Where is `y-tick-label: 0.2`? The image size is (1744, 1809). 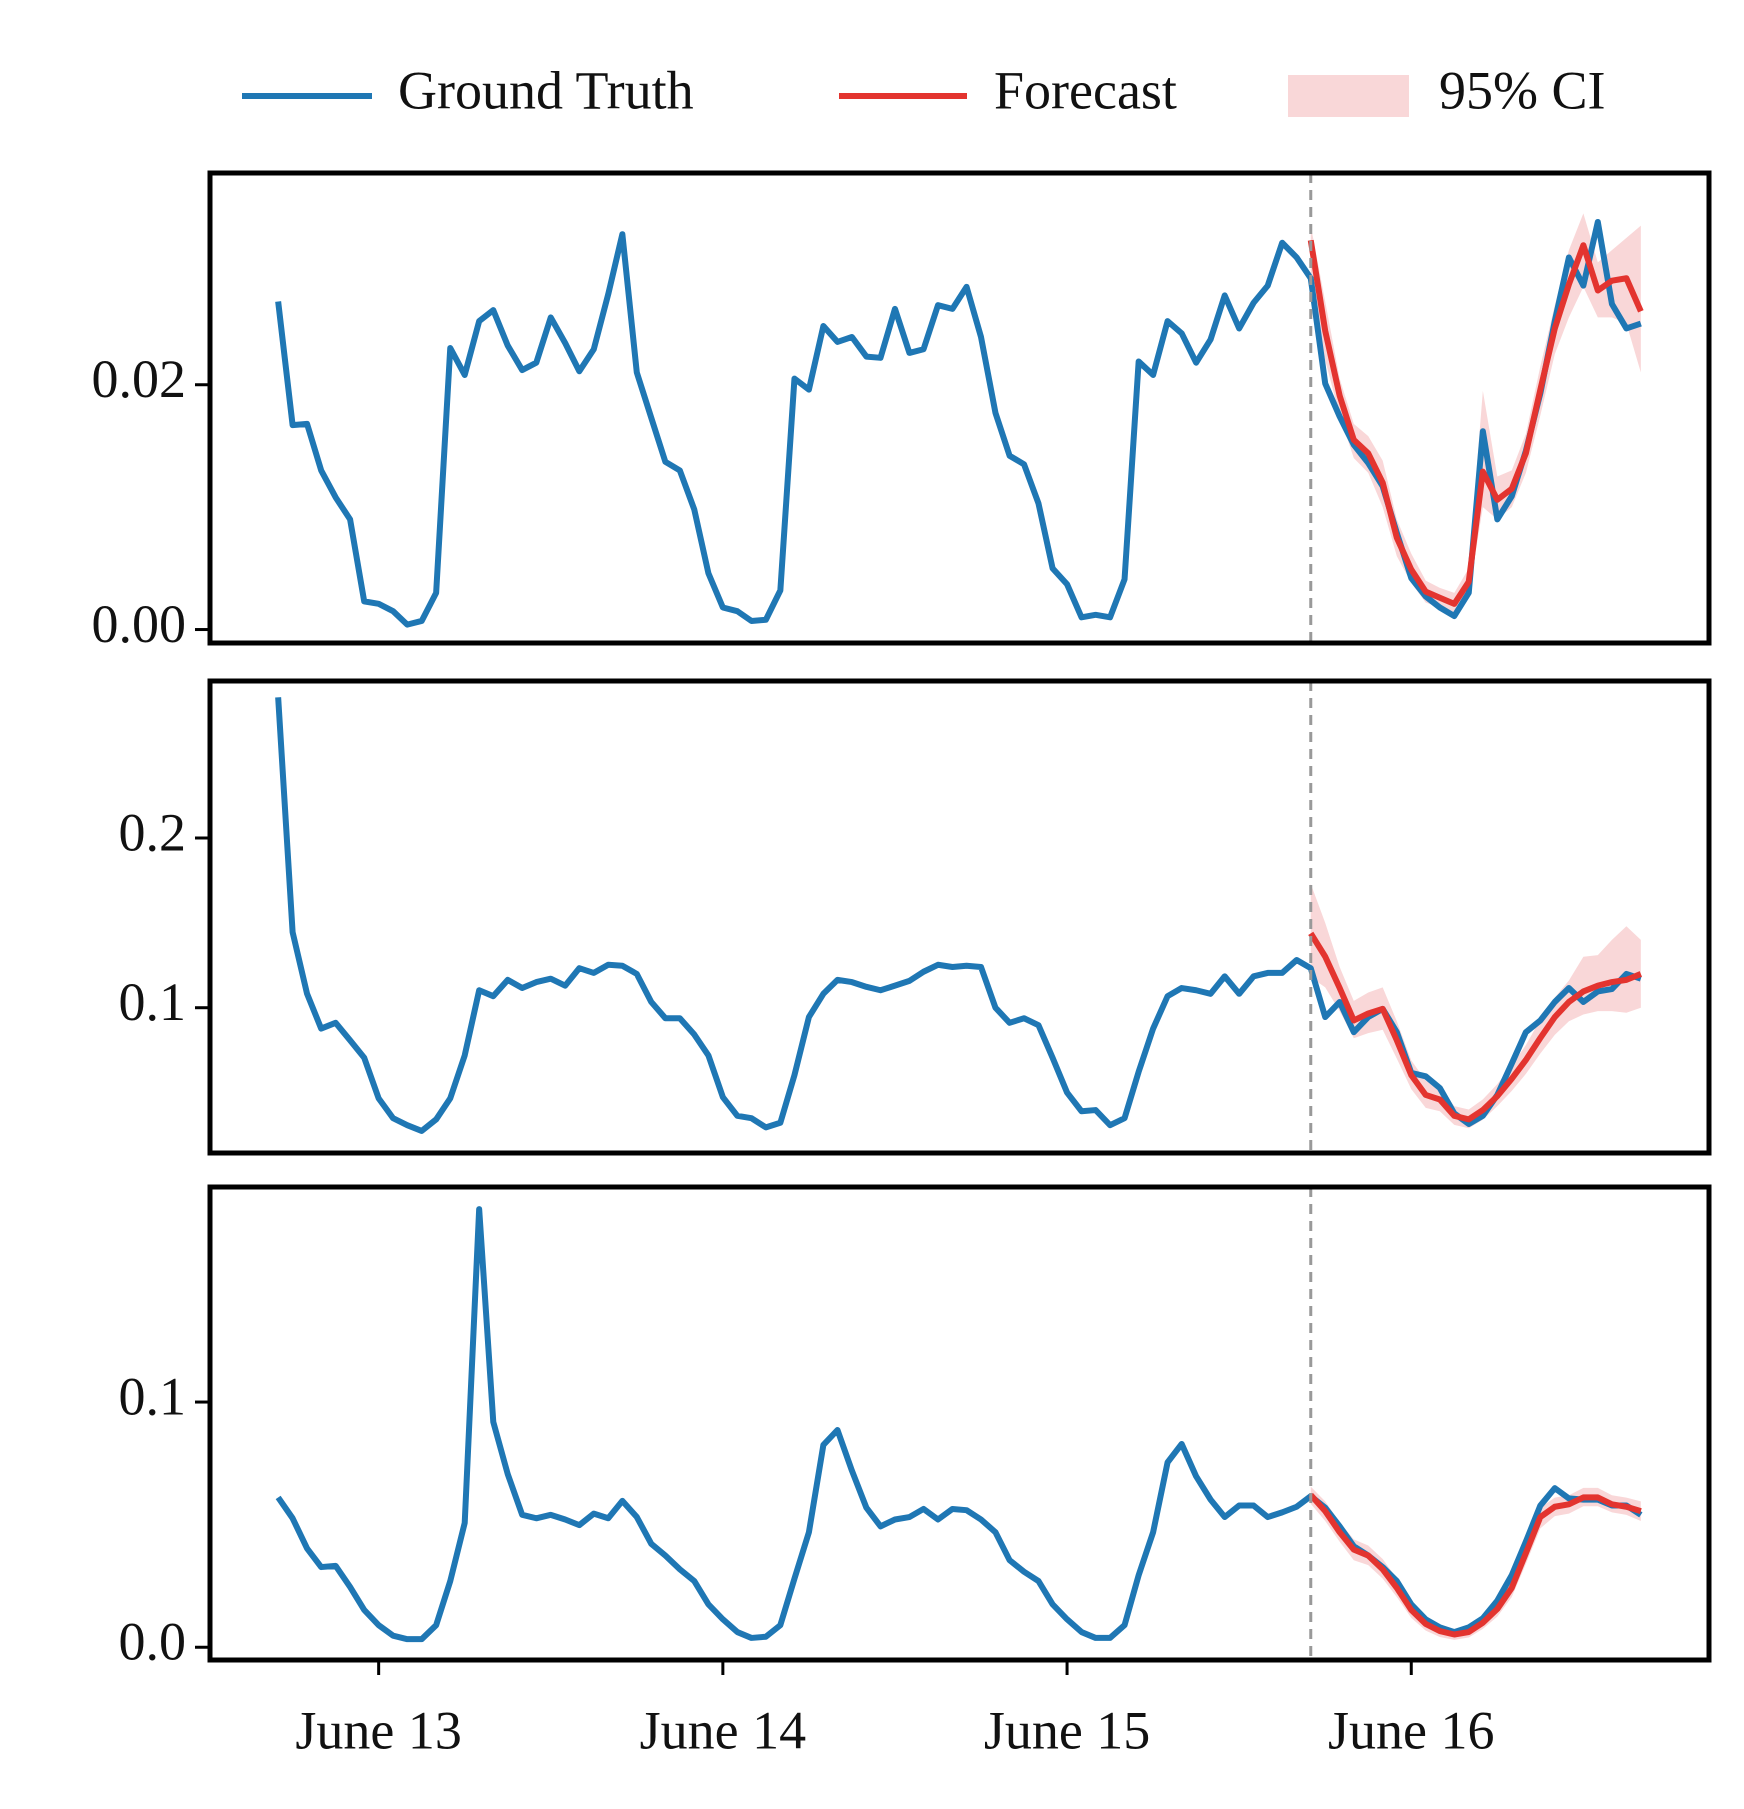
y-tick-label: 0.2 is located at coordinates (153, 832).